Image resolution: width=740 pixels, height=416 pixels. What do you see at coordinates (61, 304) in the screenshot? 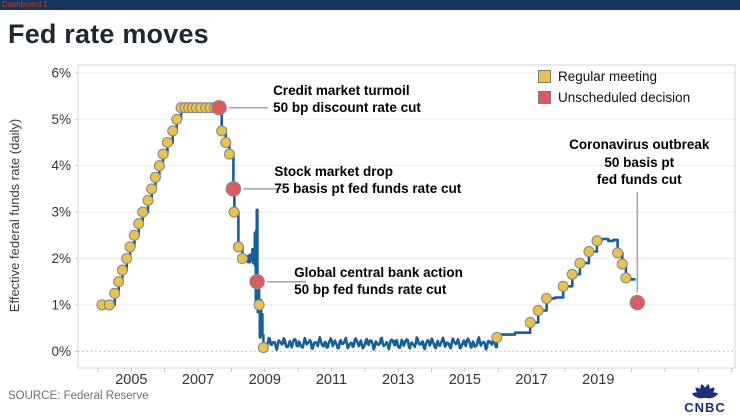
I see `y-tick-label: 1%` at bounding box center [61, 304].